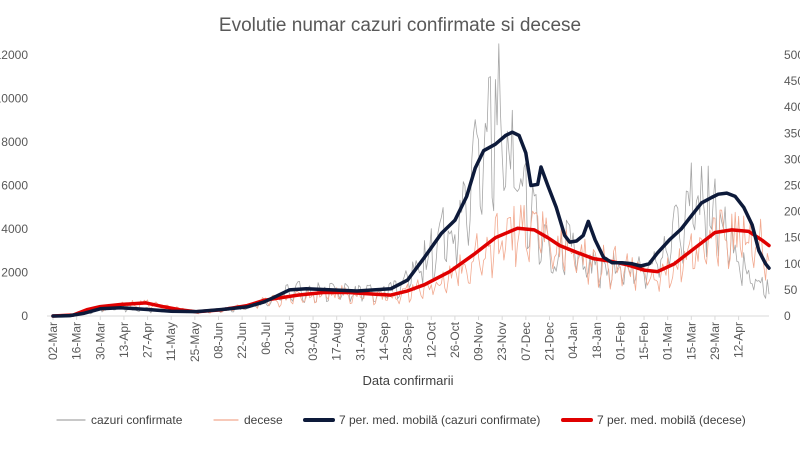 Image resolution: width=800 pixels, height=450 pixels. Describe the element at coordinates (124, 340) in the screenshot. I see `x-tick-label: 13-Apr` at that location.